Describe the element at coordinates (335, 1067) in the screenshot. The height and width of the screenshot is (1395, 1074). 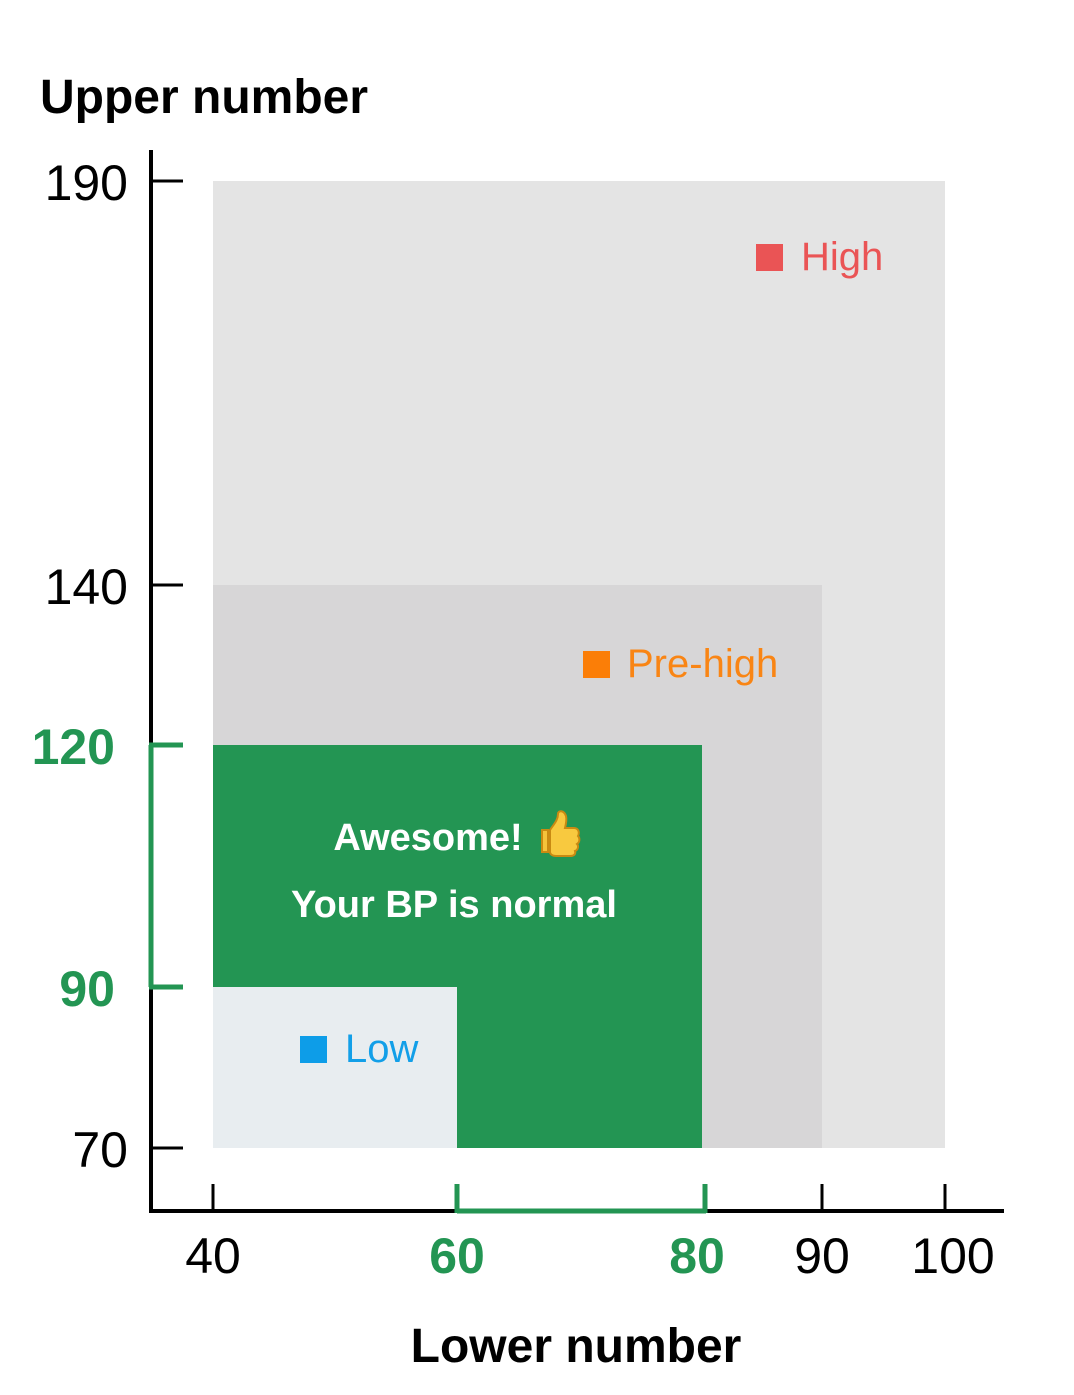
I see `zone-low` at that location.